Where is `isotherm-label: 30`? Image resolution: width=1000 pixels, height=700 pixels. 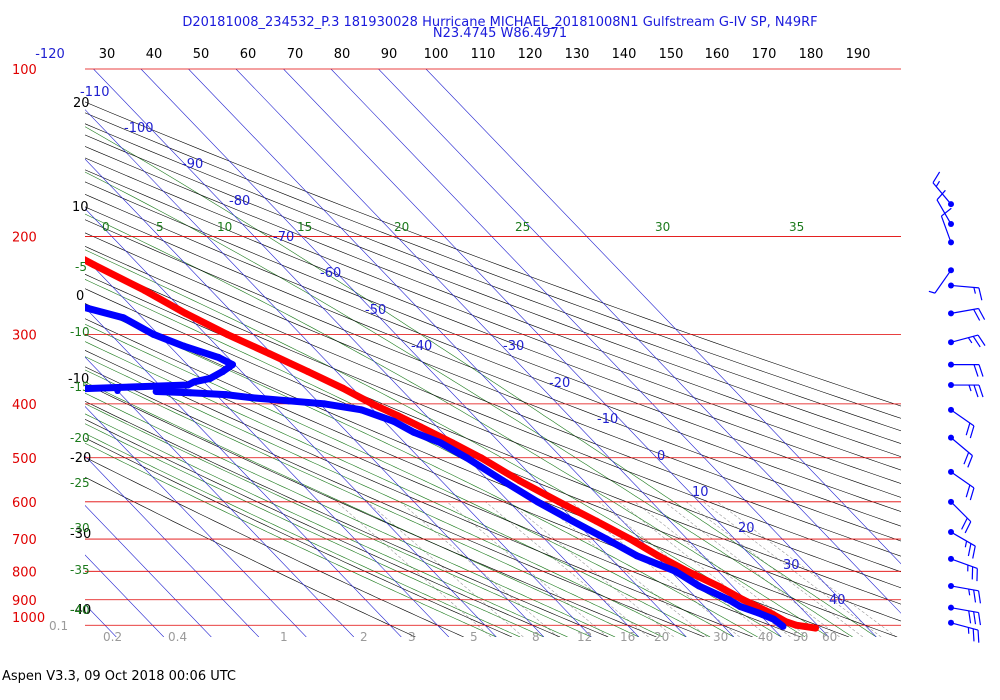 isotherm-label: 30 is located at coordinates (791, 565).